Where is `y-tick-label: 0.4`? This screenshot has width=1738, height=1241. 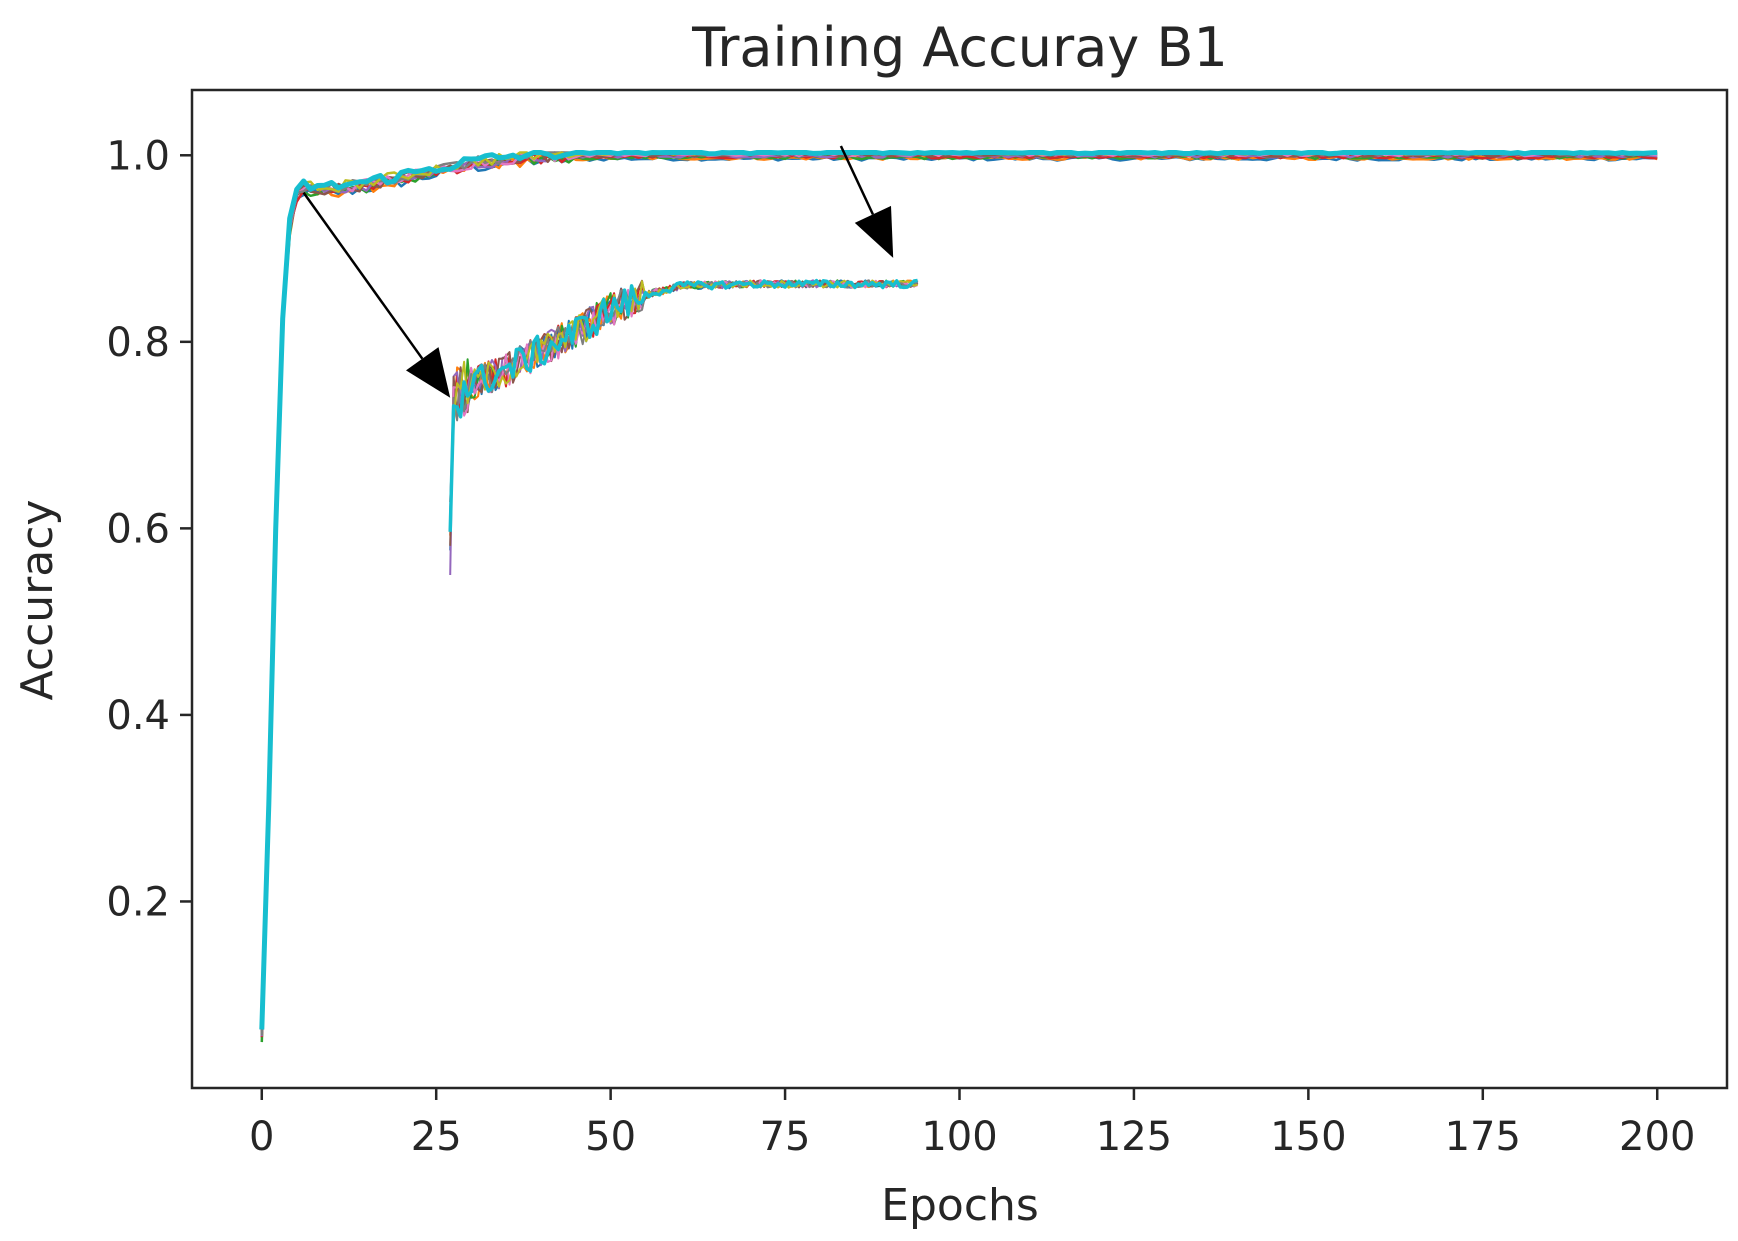
y-tick-label: 0.4 is located at coordinates (138, 716).